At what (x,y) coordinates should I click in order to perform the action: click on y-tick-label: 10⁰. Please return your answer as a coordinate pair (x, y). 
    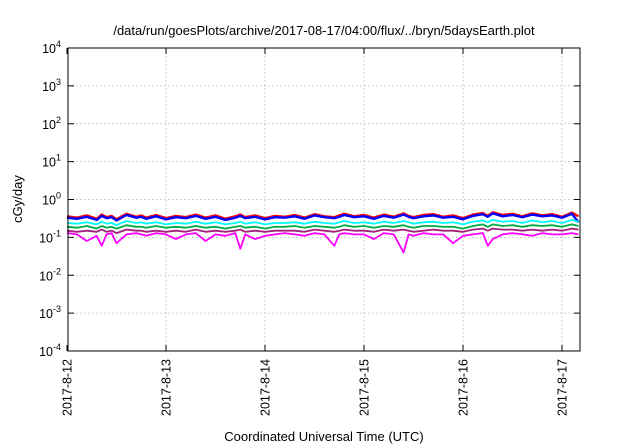
    Looking at the image, I should click on (51, 199).